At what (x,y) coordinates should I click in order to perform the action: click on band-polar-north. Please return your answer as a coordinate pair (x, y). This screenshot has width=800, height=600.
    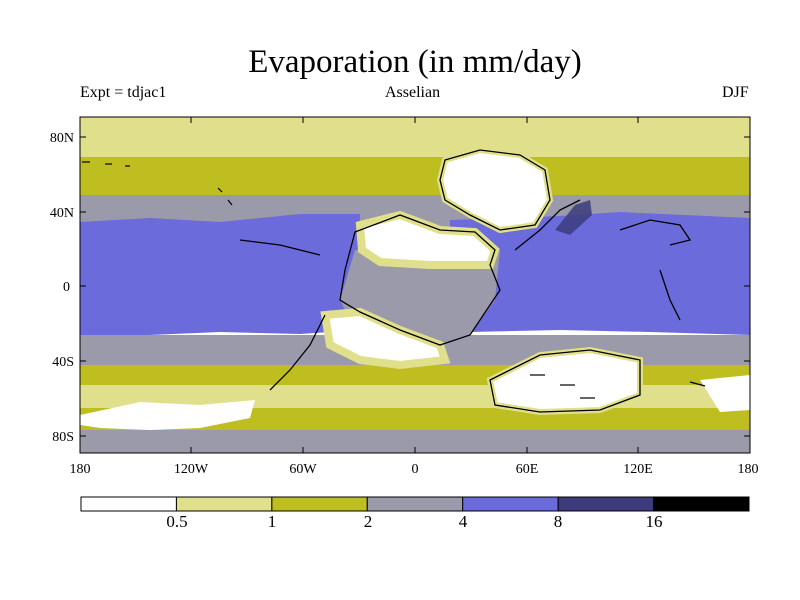
    Looking at the image, I should click on (415, 137).